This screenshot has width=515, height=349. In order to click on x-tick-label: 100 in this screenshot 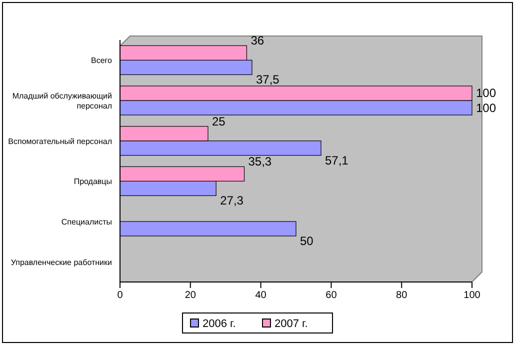, I will do `click(472, 296)`.